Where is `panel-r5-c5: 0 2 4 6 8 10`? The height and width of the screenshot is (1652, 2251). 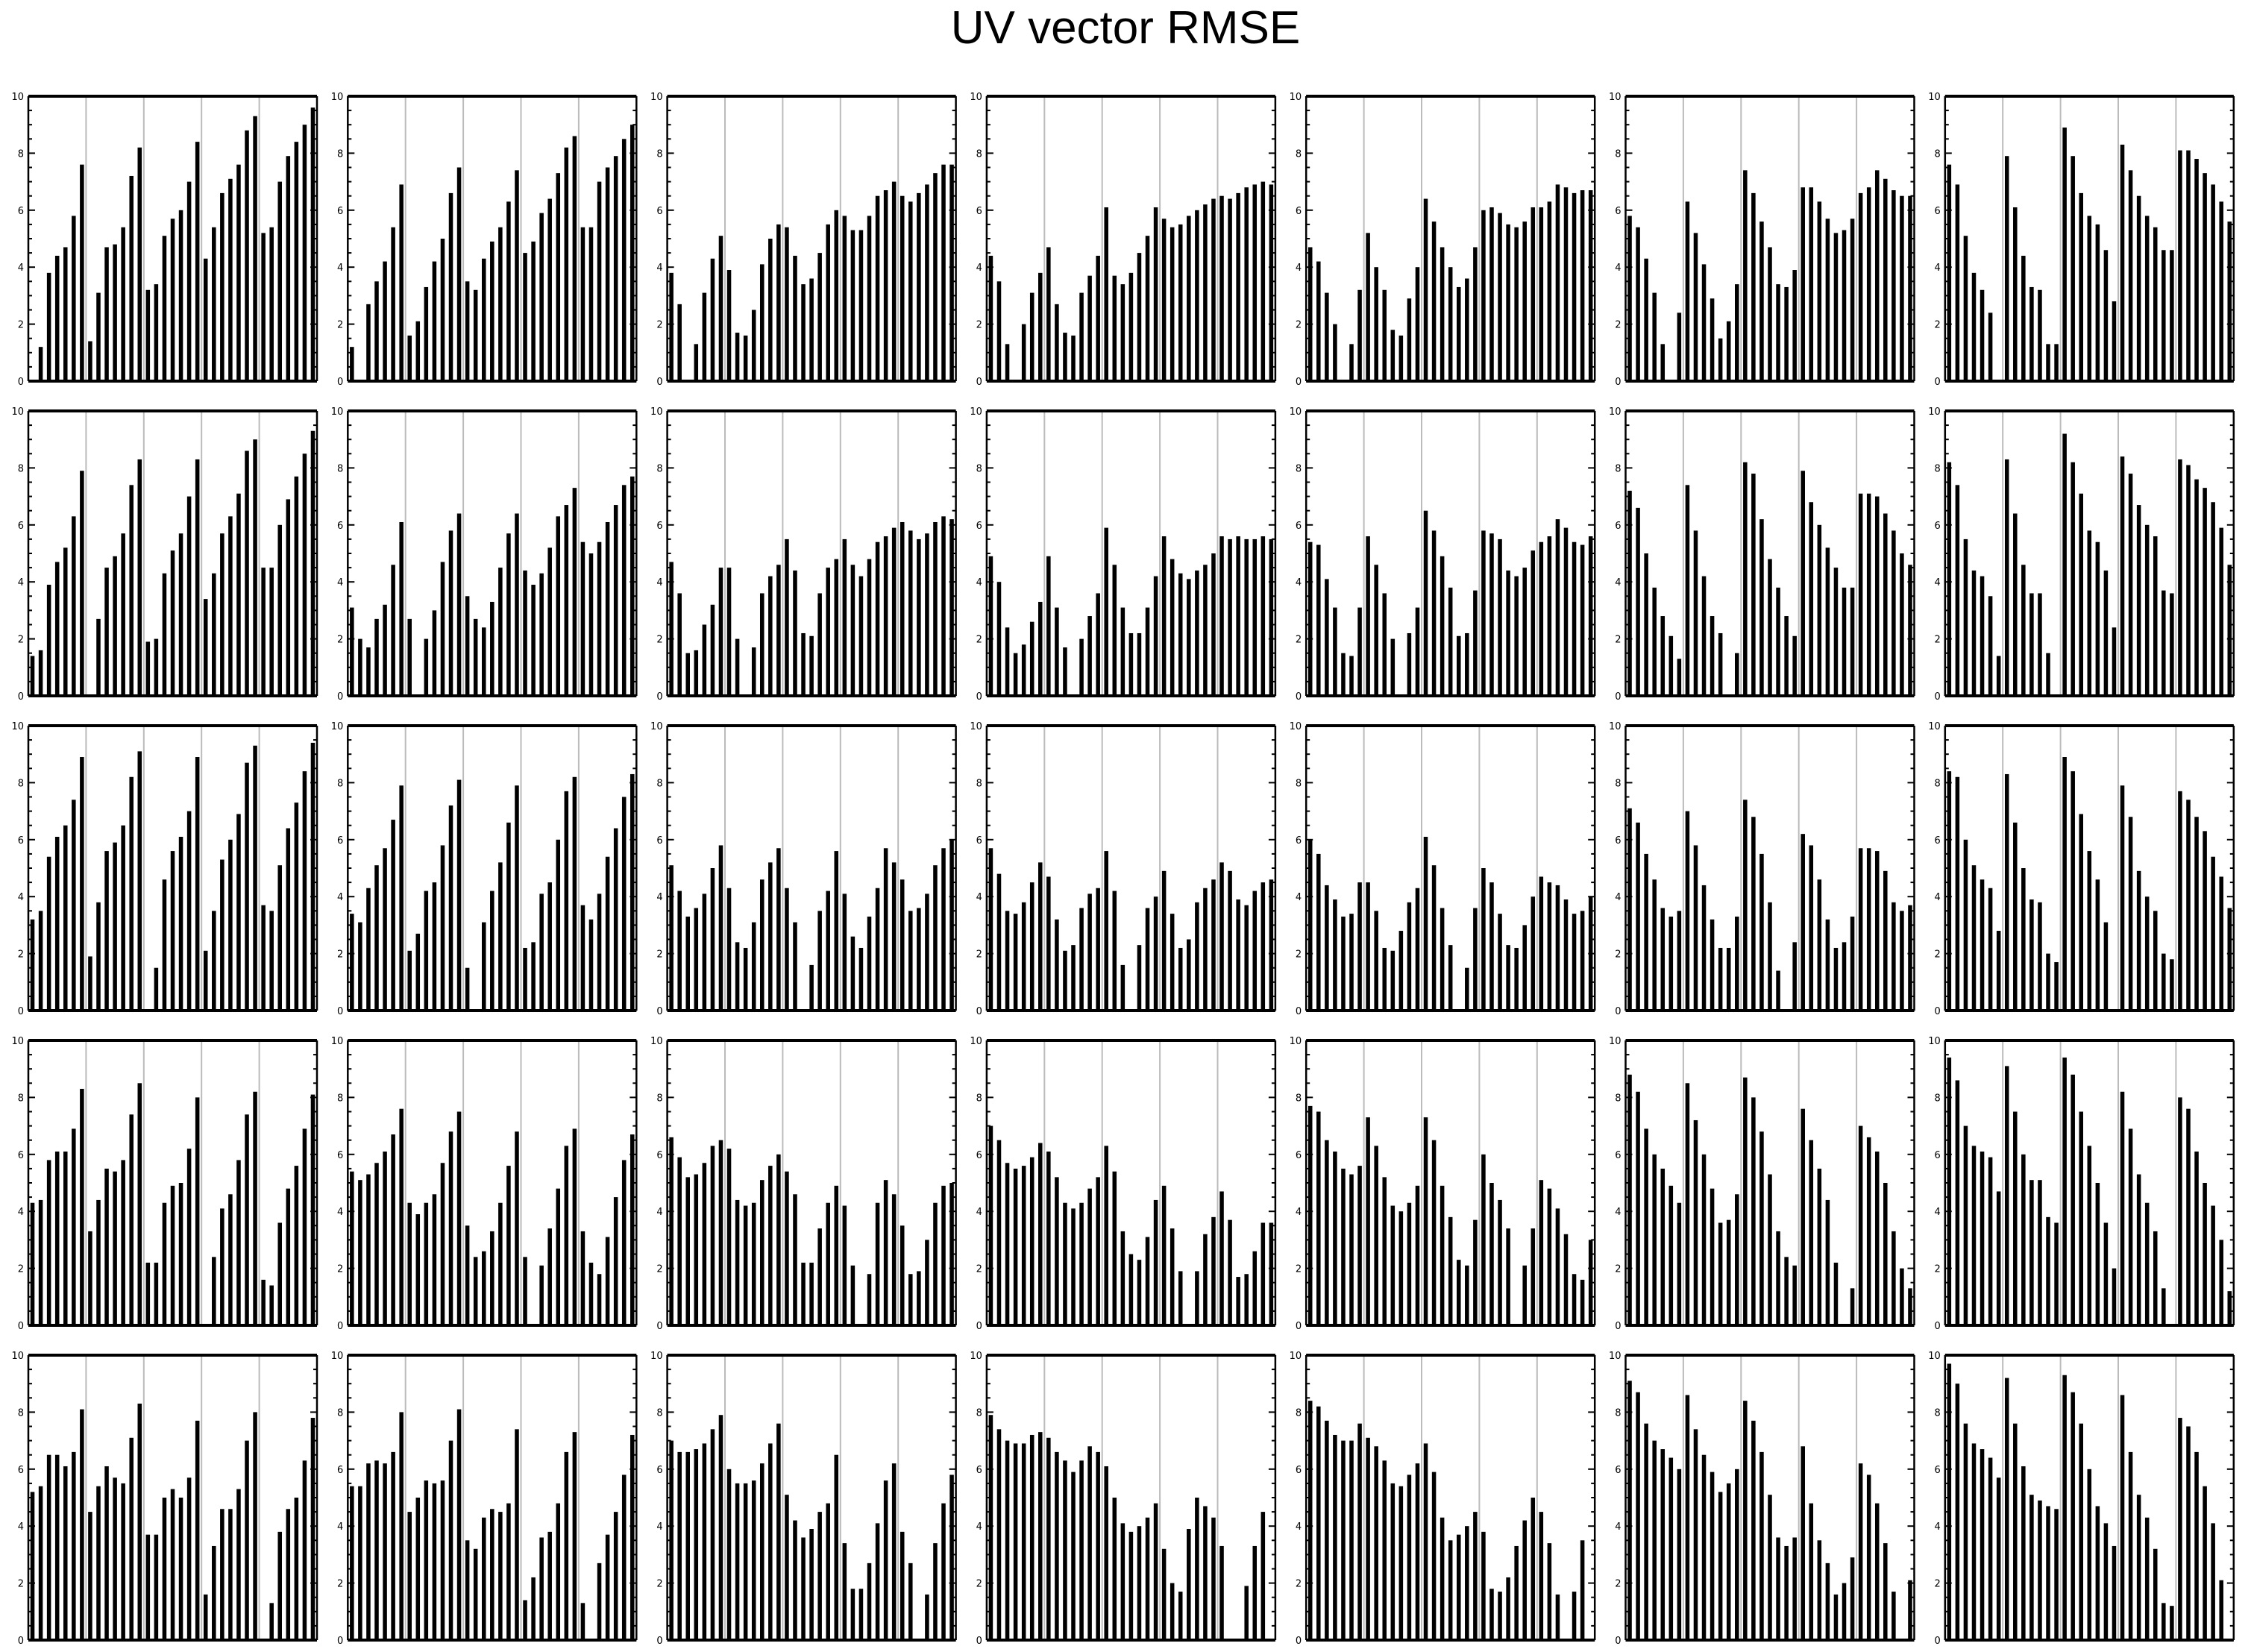
panel-r5-c5: 0 2 4 6 8 10 is located at coordinates (1443, 1499).